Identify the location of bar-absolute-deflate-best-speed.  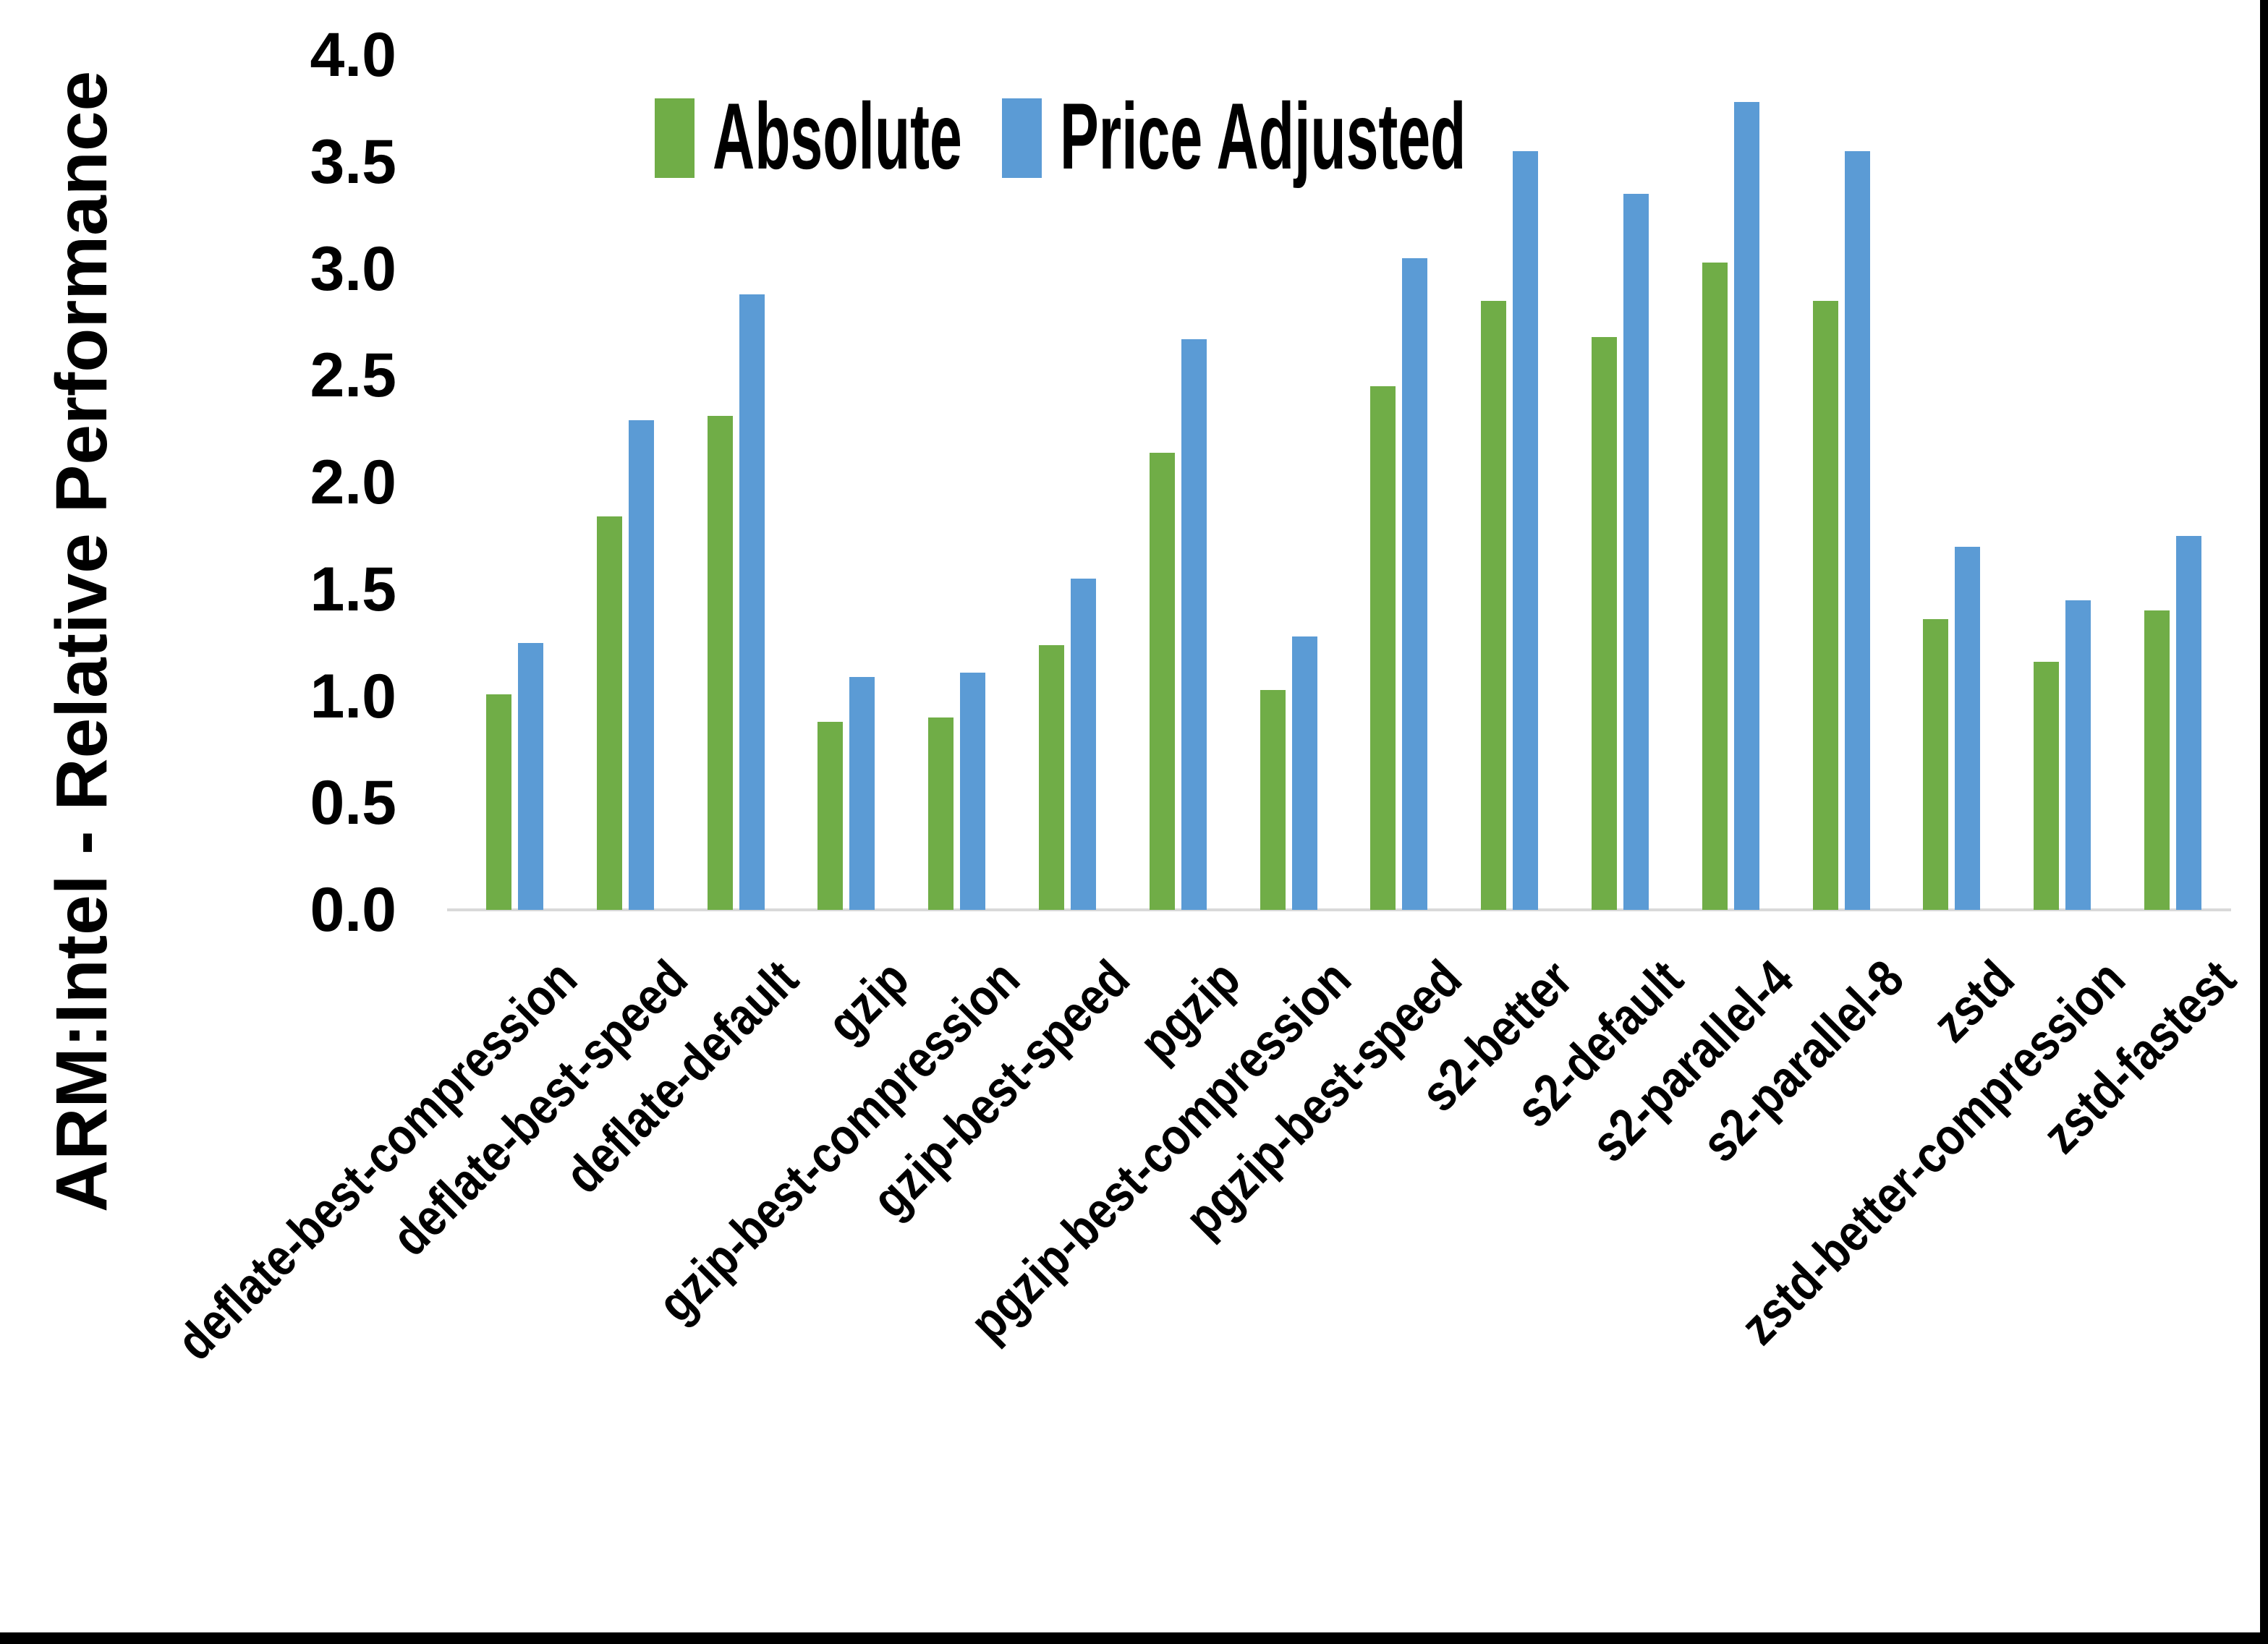
(609, 713).